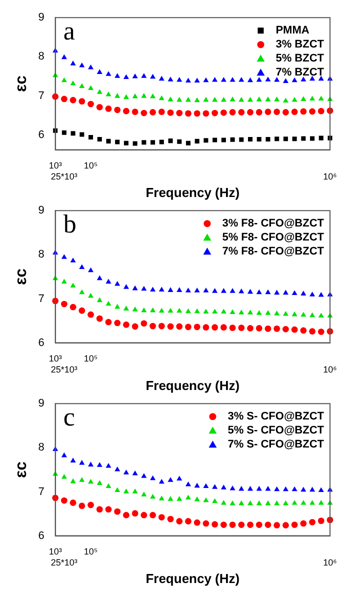 This screenshot has width=348, height=596. What do you see at coordinates (273, 238) in the screenshot?
I see `legend-label: 5% F8- CFO@BZCT` at bounding box center [273, 238].